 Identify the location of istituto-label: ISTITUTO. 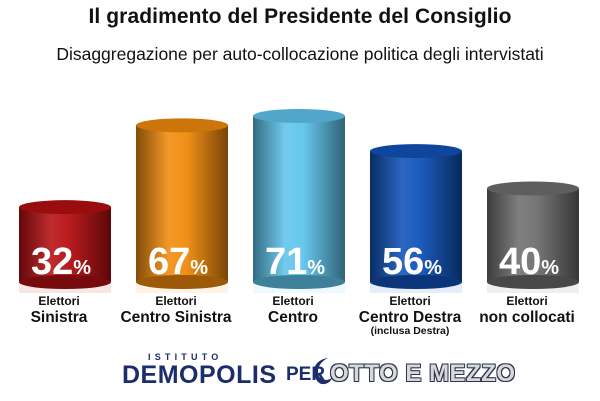
(185, 357).